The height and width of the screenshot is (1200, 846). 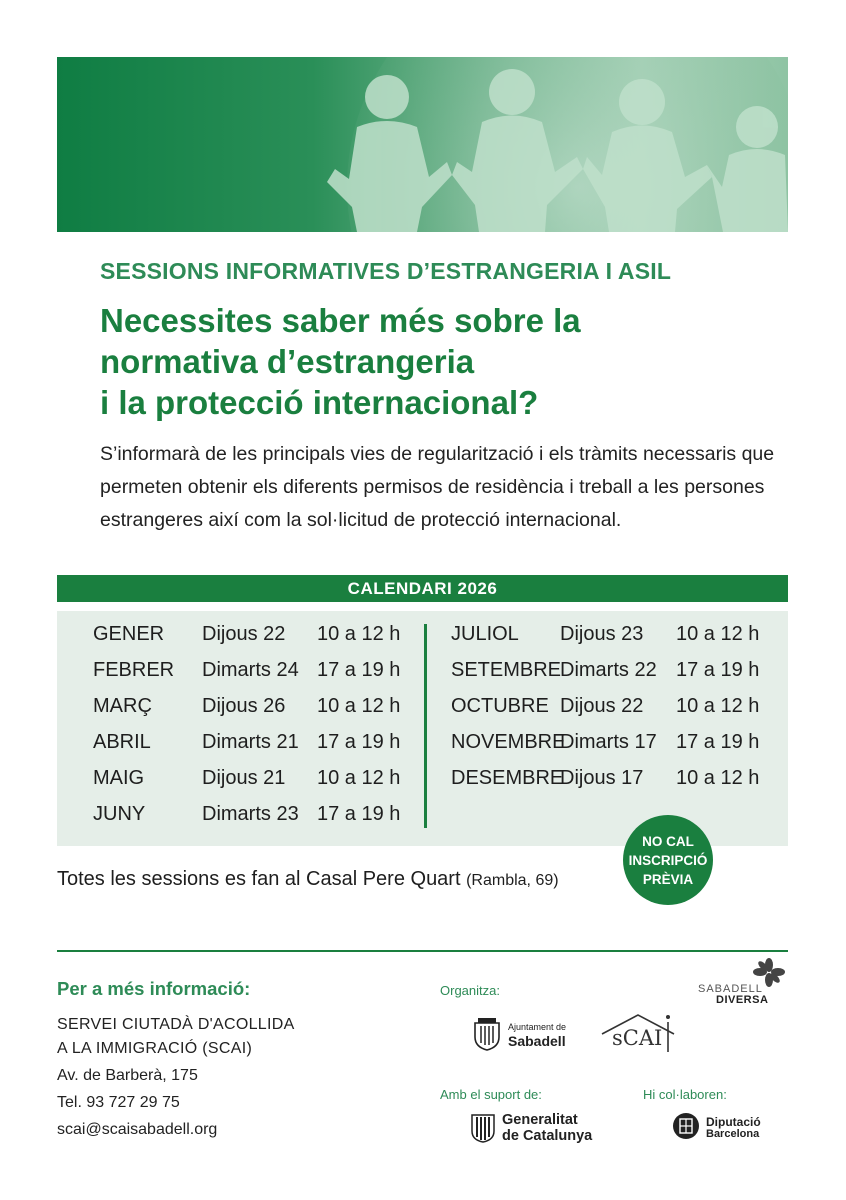 I want to click on collaborators-label: Hi col·laboren:, so click(x=685, y=1094).